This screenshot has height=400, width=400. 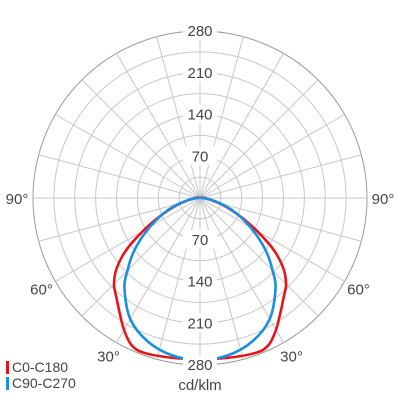 I want to click on angle-label-left: 30°, so click(x=108, y=356).